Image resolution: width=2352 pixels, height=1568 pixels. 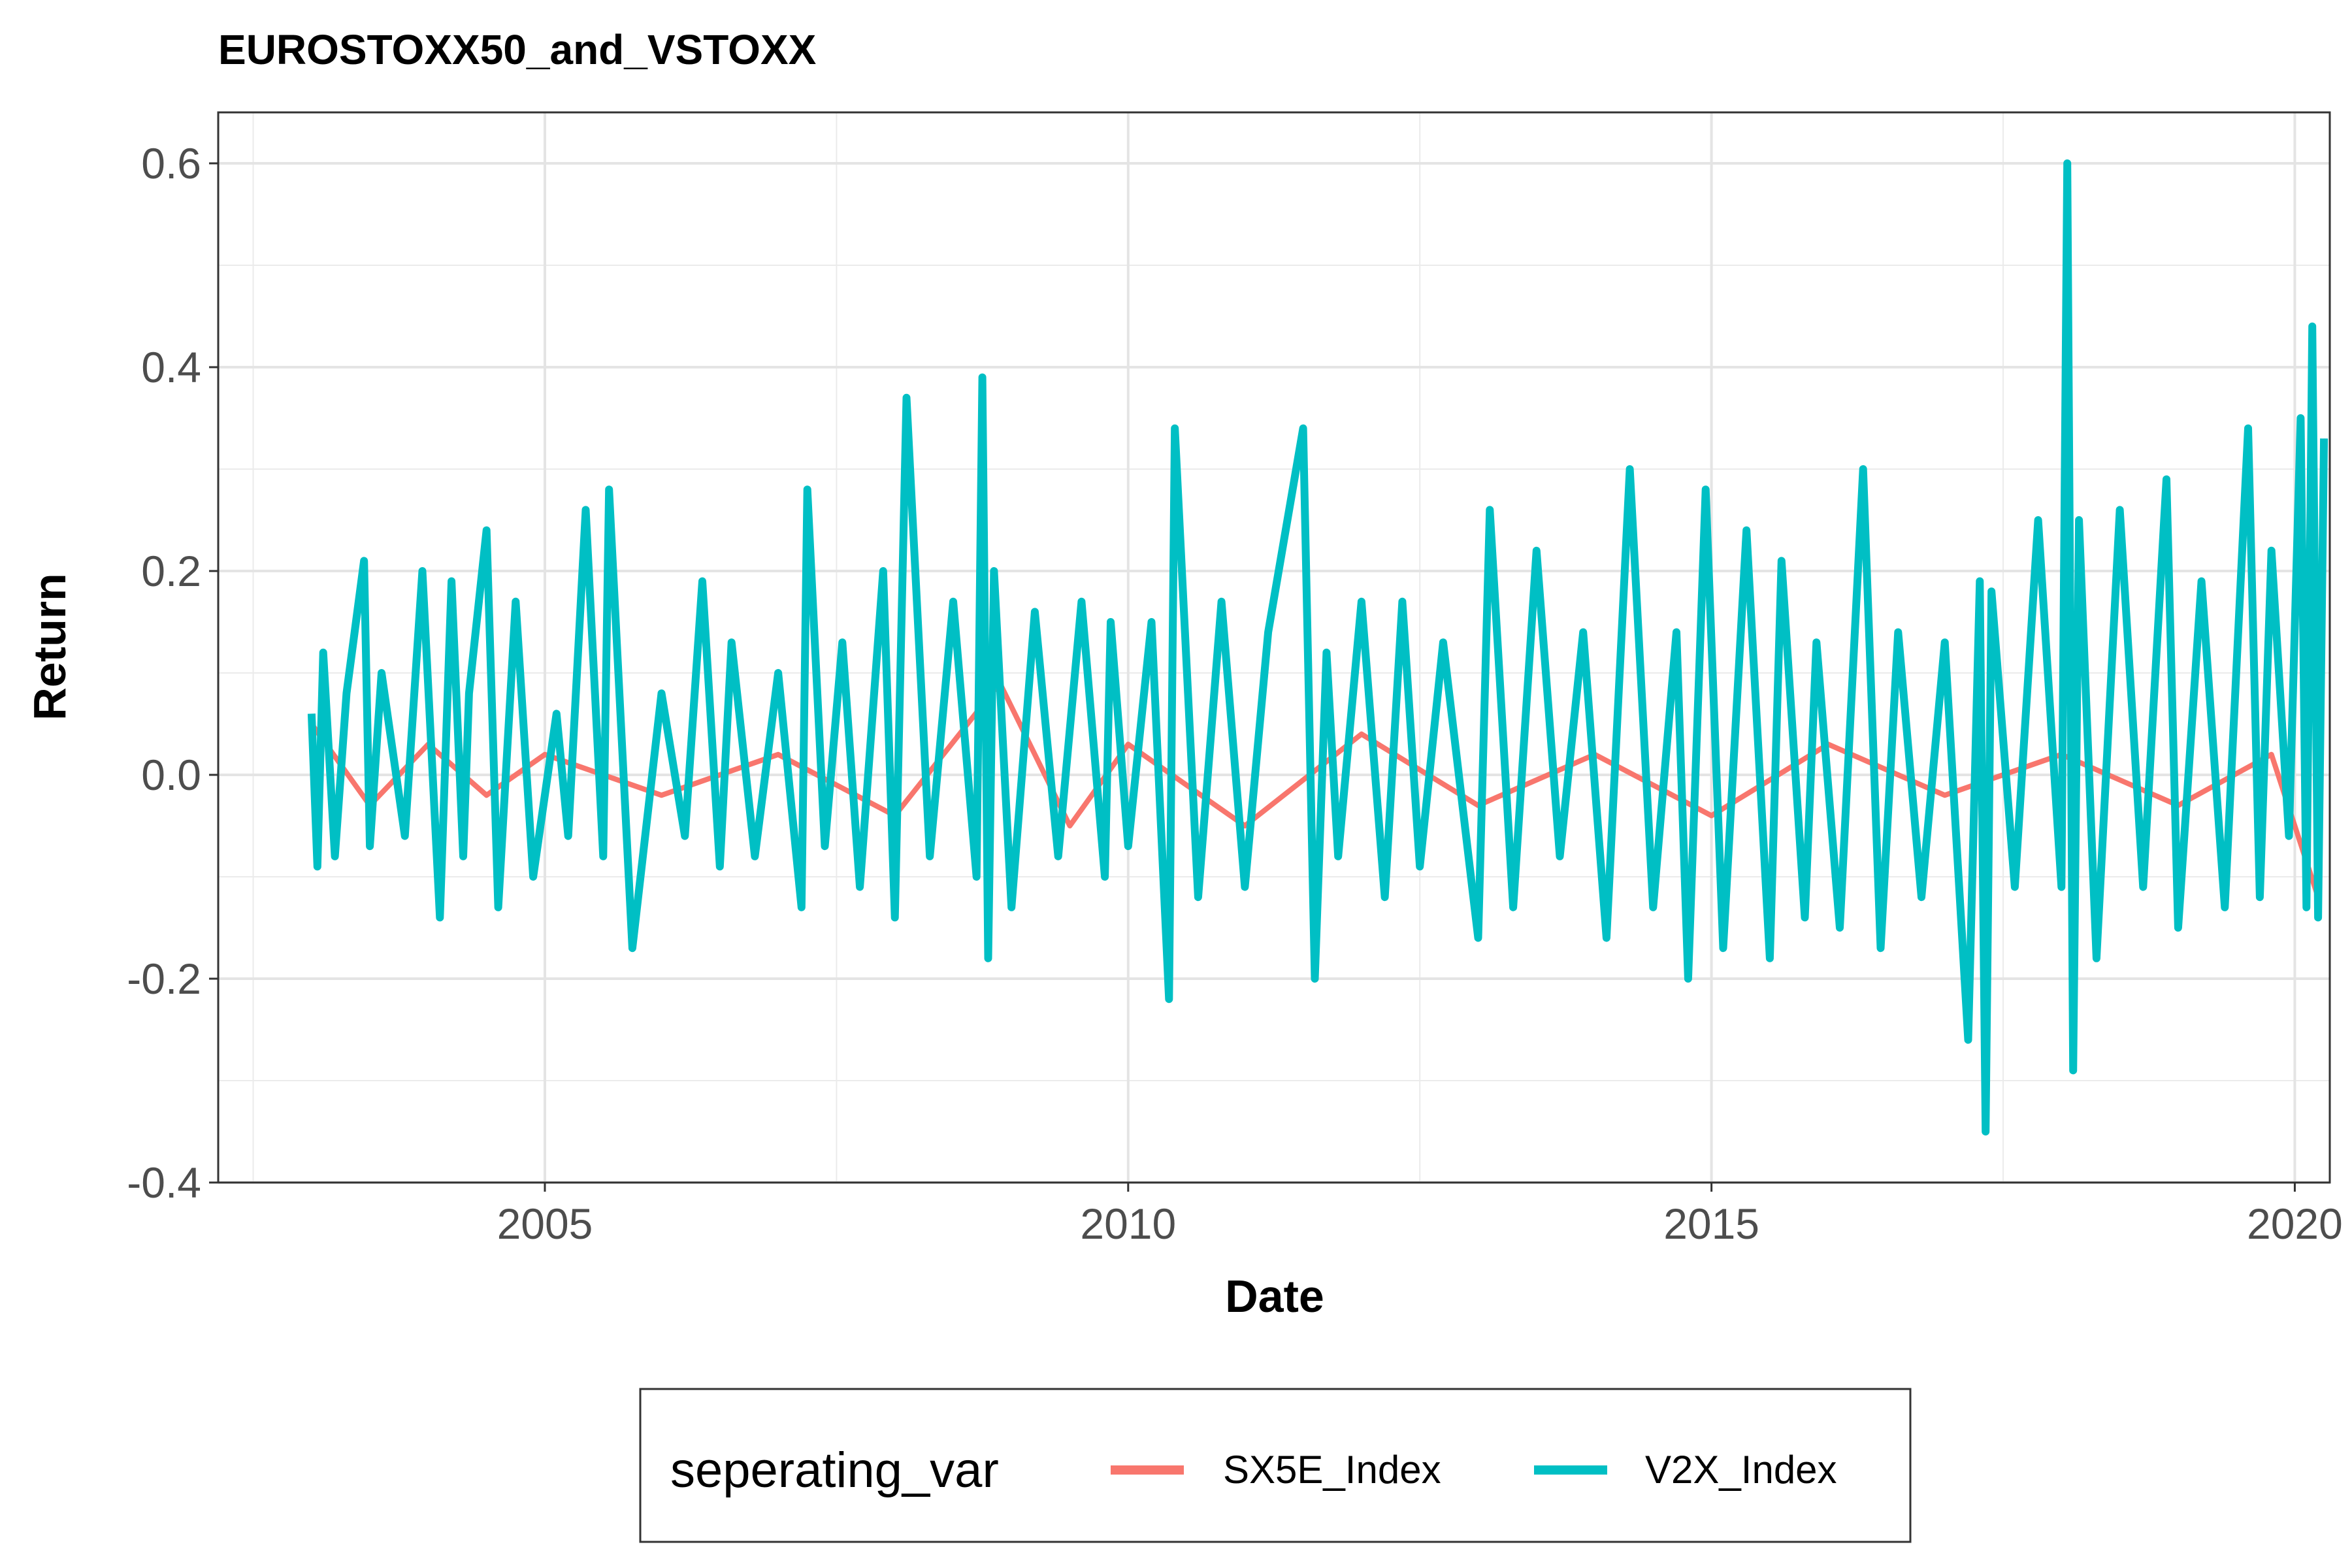 I want to click on legend-box, so click(x=1275, y=1465).